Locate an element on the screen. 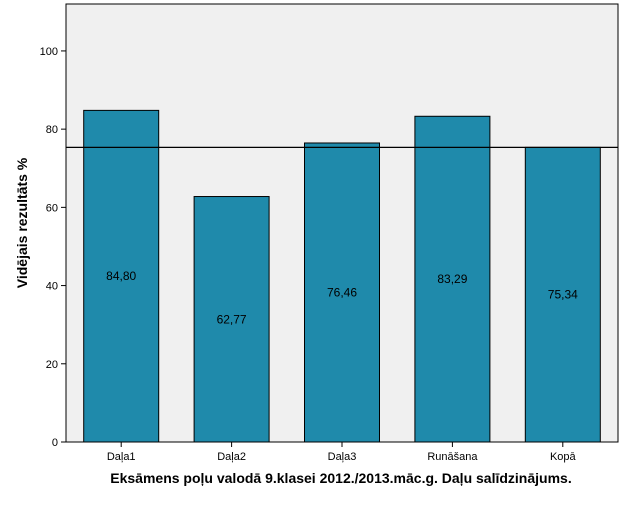 The height and width of the screenshot is (505, 625). bar-value-label: 84,80 is located at coordinates (121, 276).